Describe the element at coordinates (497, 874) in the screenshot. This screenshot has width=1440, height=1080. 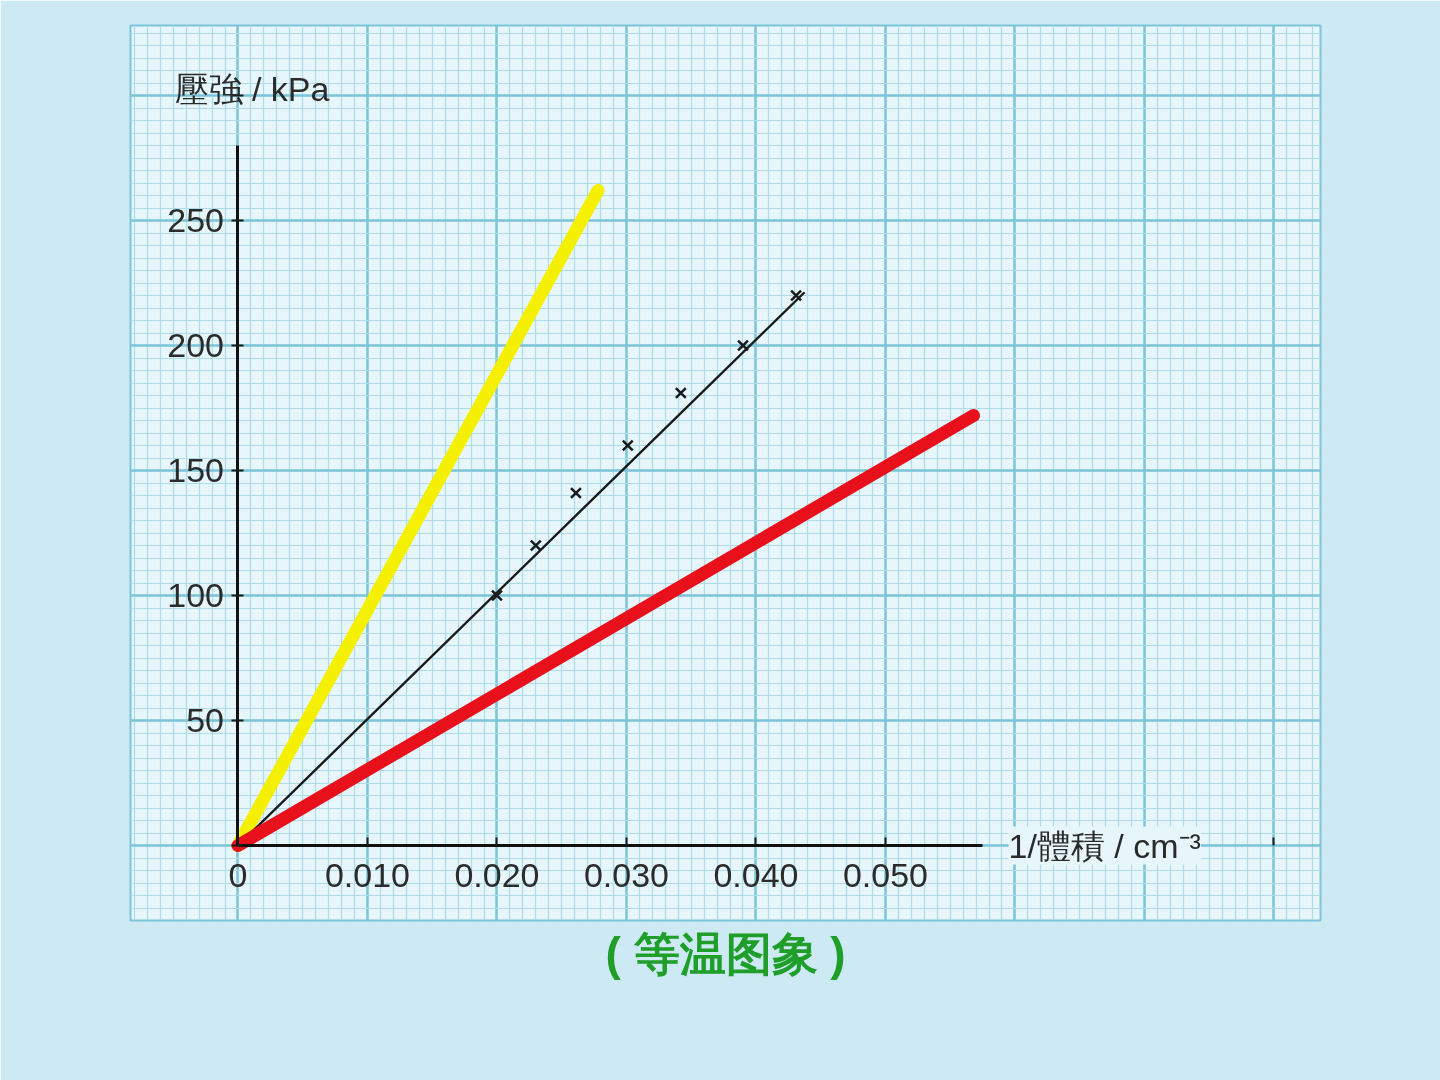
I see `x-tick-label: 0.020` at that location.